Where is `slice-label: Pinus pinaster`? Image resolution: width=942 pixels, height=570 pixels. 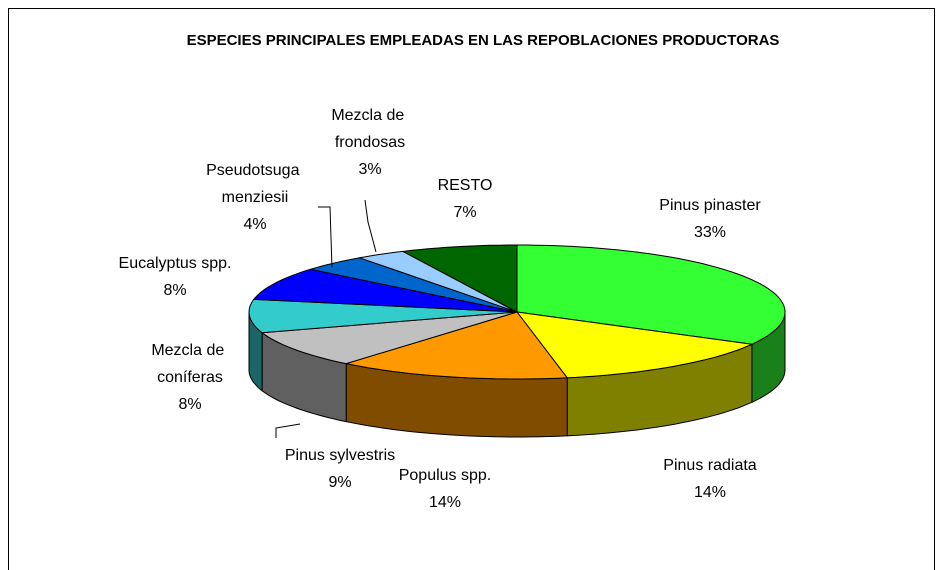 slice-label: Pinus pinaster is located at coordinates (710, 205).